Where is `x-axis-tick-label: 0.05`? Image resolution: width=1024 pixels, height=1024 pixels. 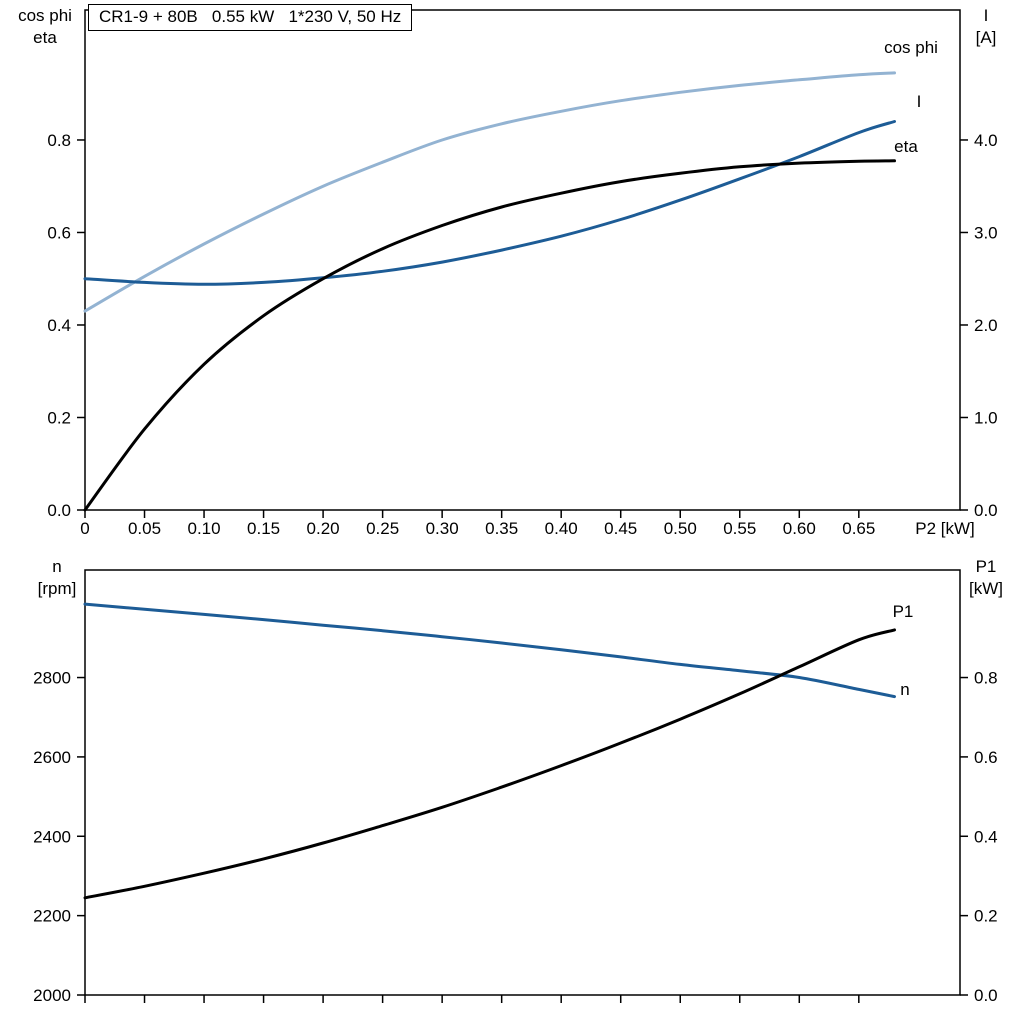
x-axis-tick-label: 0.05 is located at coordinates (144, 528).